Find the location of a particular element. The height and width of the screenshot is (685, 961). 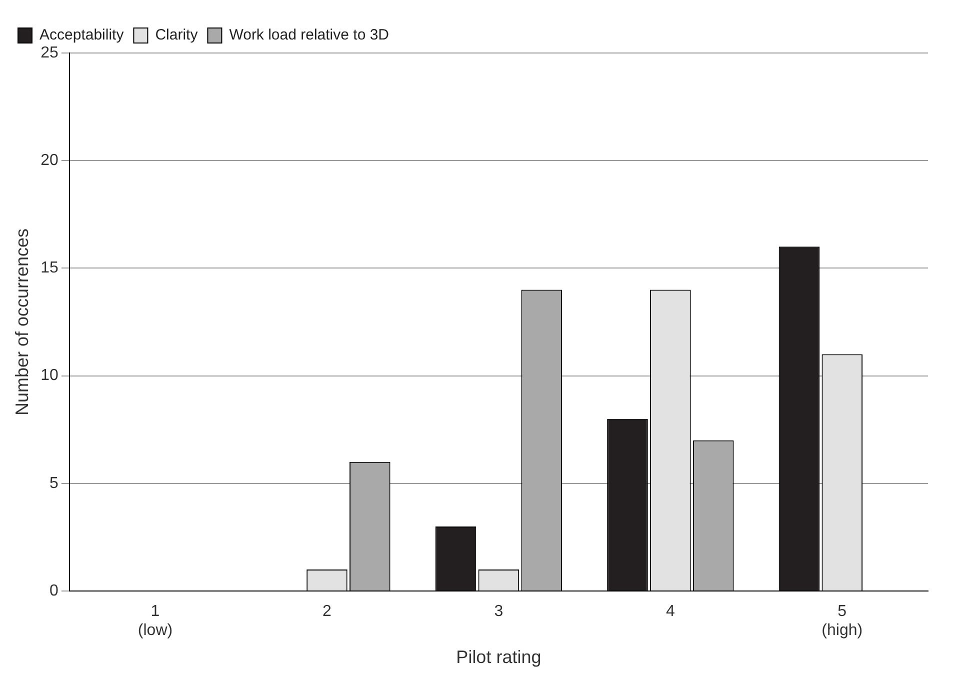

y-tick-label: 5 is located at coordinates (53, 483).